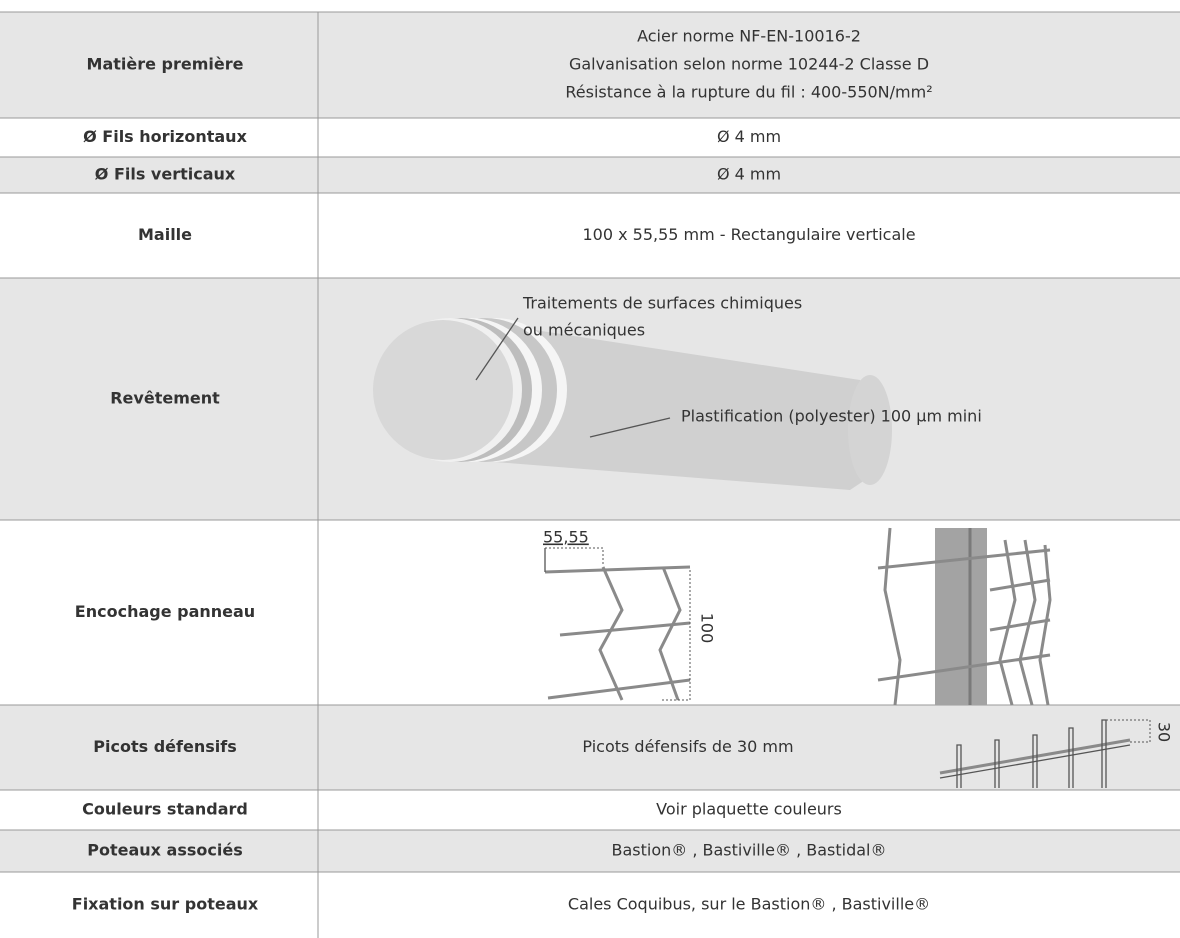  Describe the element at coordinates (632, 403) in the screenshot. I see `coating-illustration` at that location.